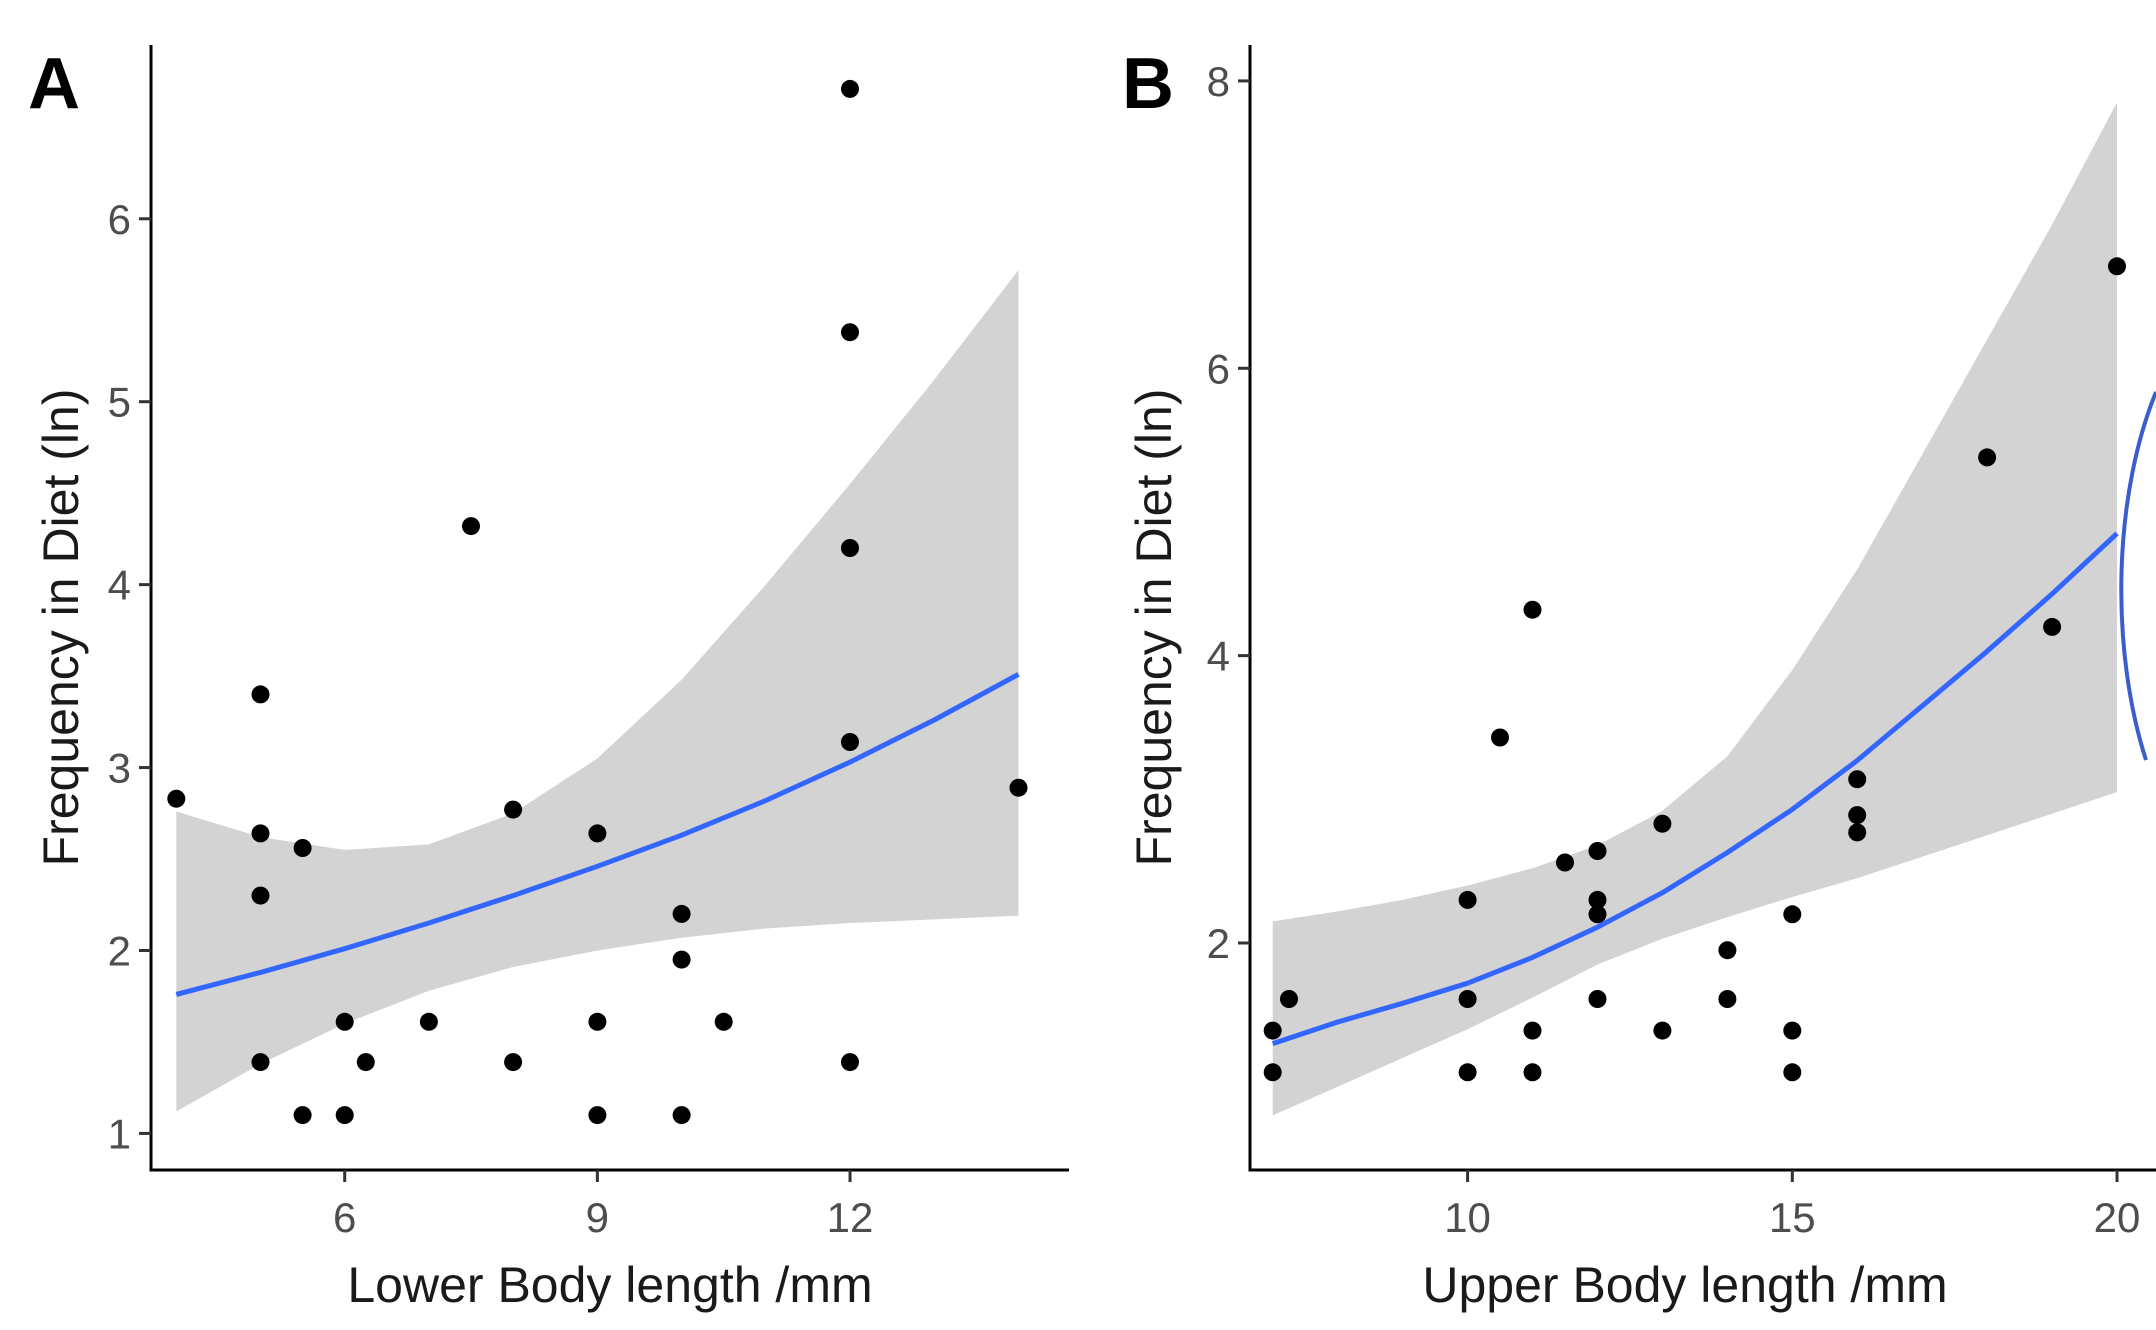  What do you see at coordinates (597, 1217) in the screenshot?
I see `x-tick-label: 9` at bounding box center [597, 1217].